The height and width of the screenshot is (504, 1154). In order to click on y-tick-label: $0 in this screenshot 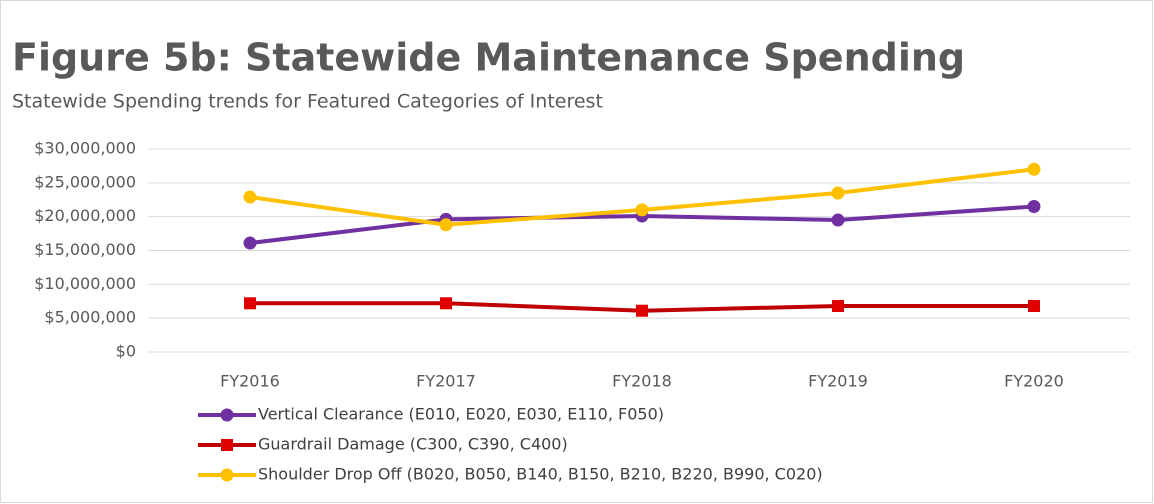, I will do `click(126, 351)`.